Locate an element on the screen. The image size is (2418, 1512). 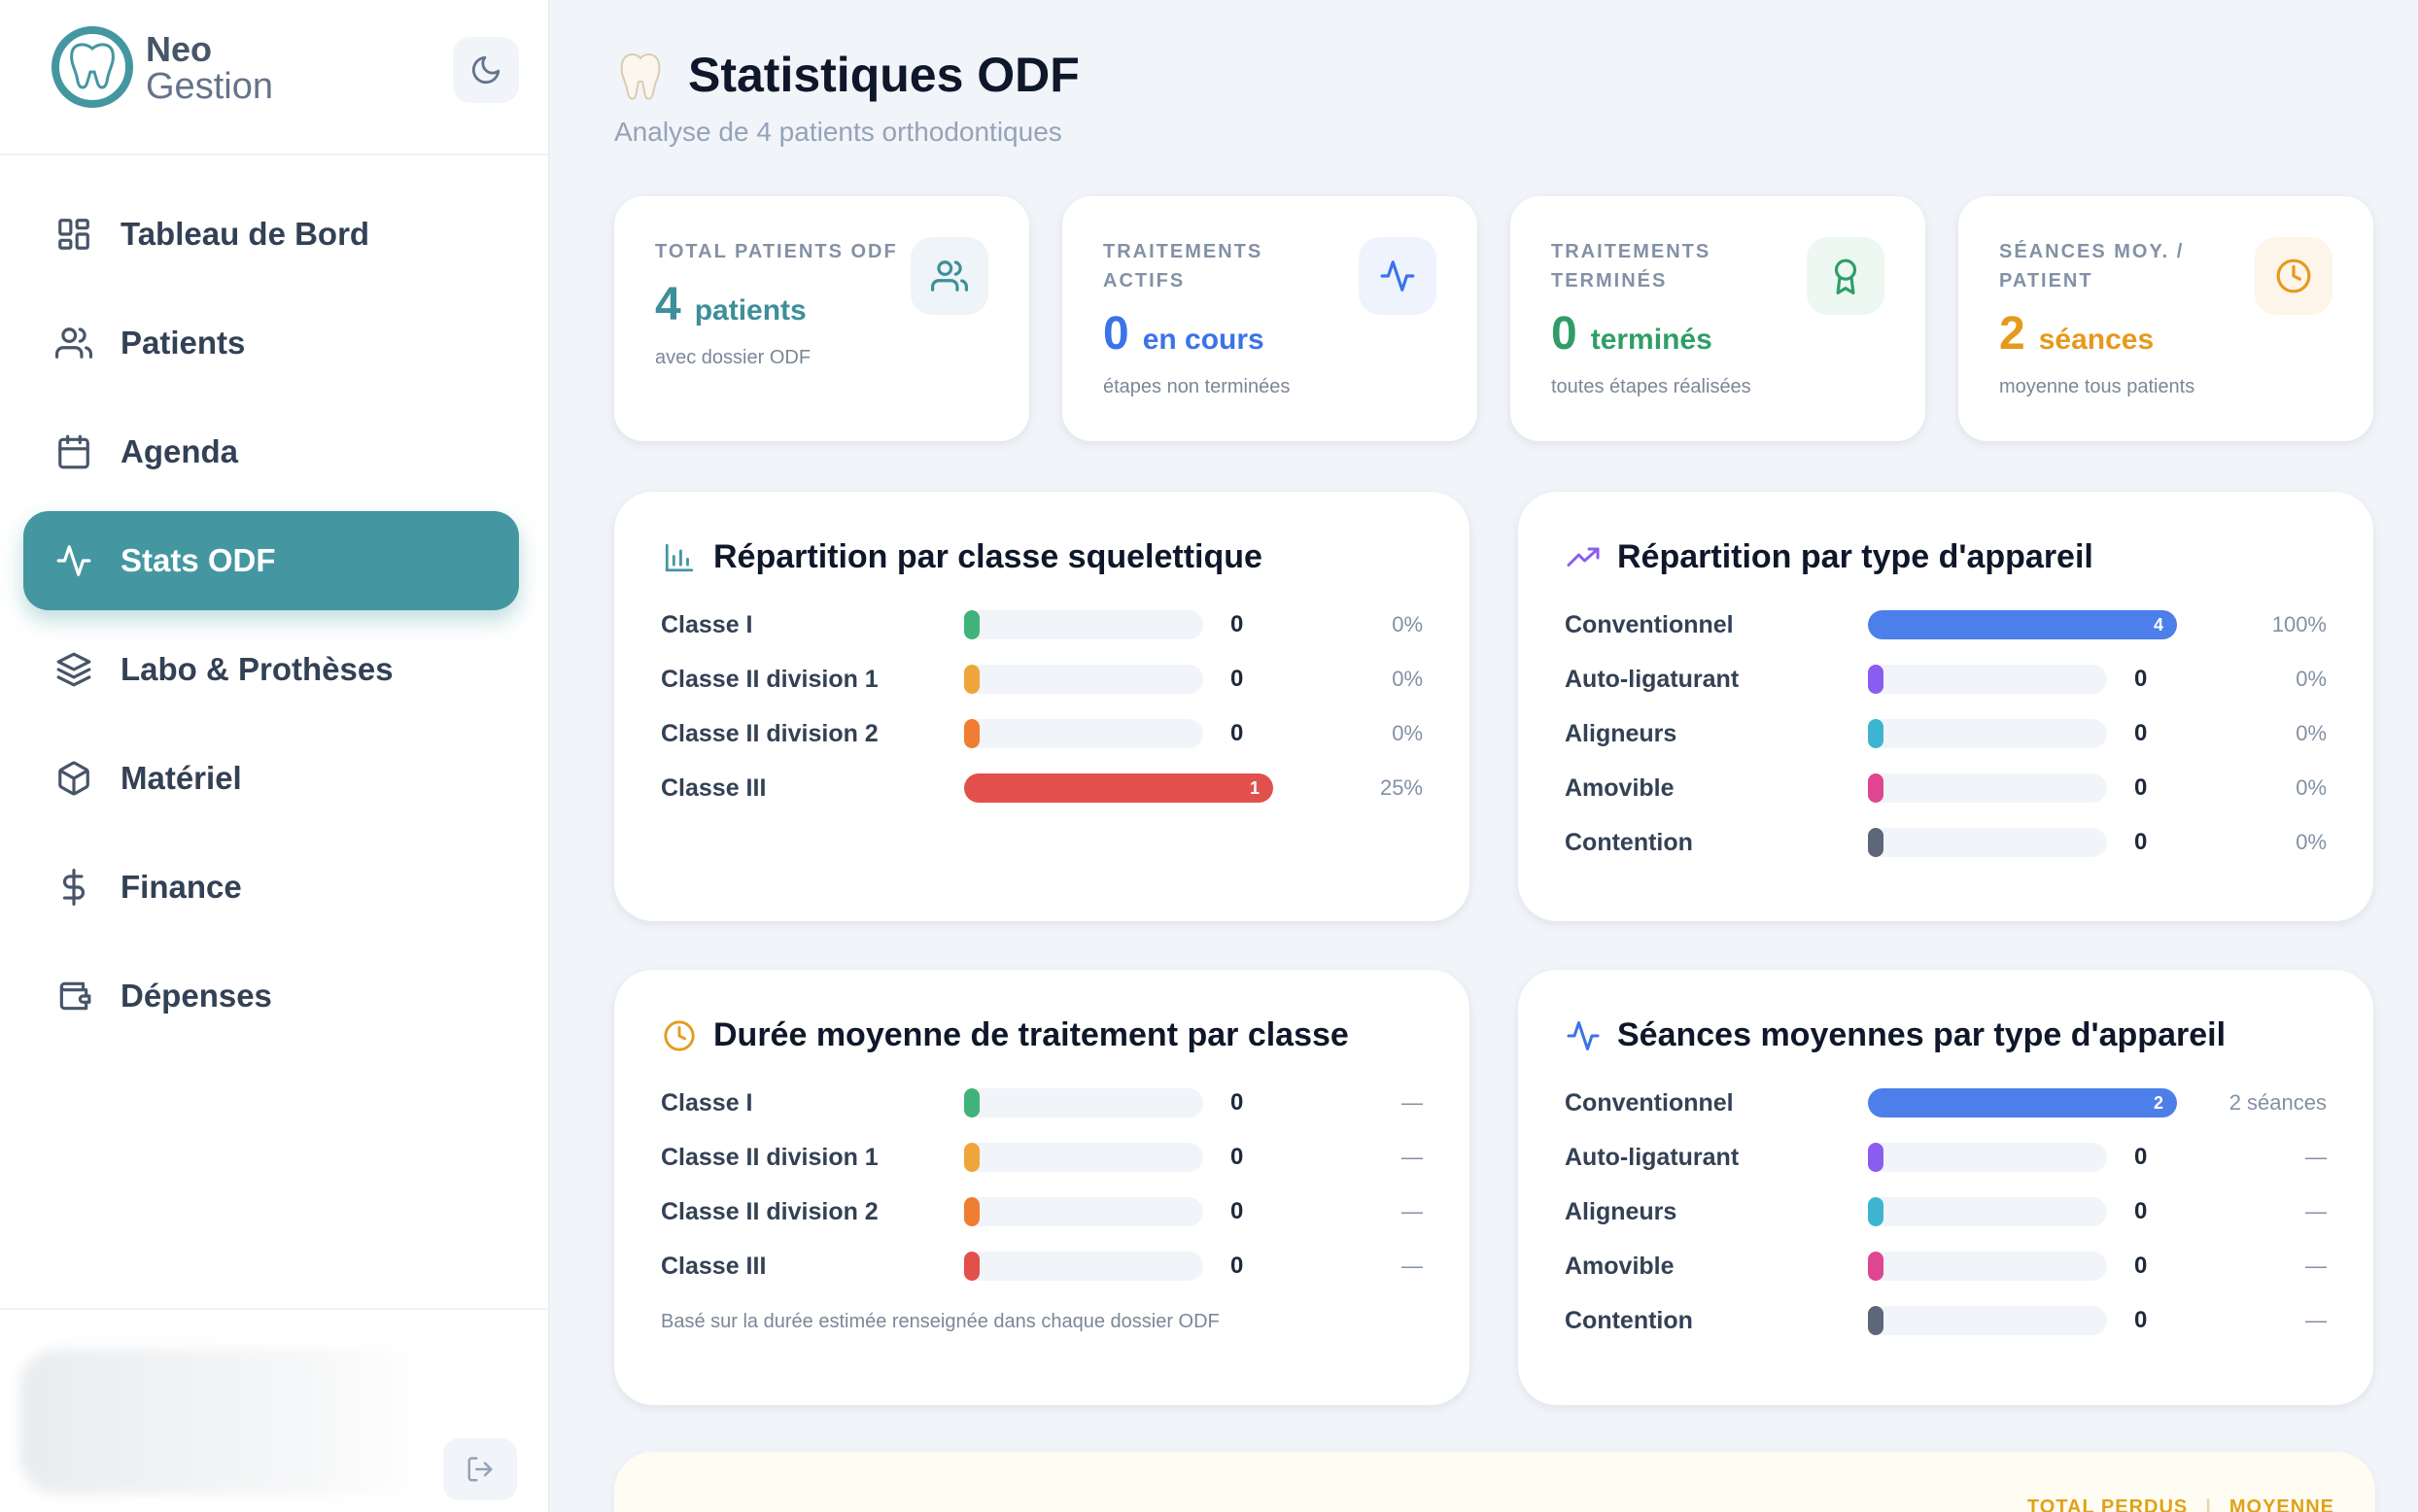
row-label: Classe I is located at coordinates (707, 1102).